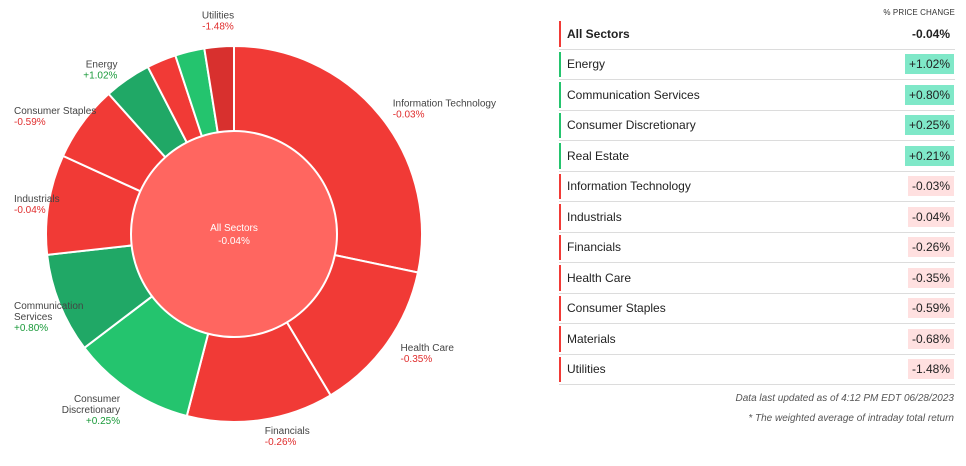 Image resolution: width=966 pixels, height=466 pixels. Describe the element at coordinates (97, 399) in the screenshot. I see `slice-label: Consumer` at that location.